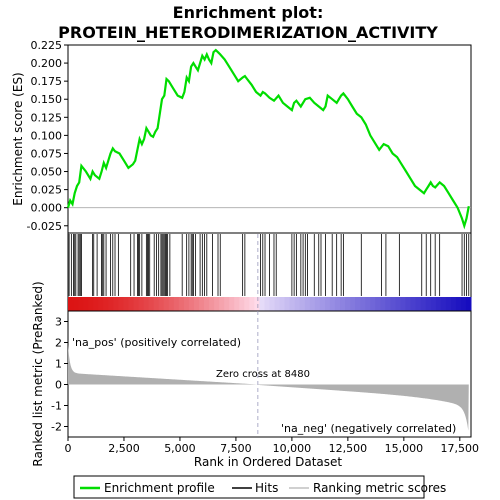 This screenshot has width=500, height=500. What do you see at coordinates (47, 117) in the screenshot?
I see `es-y-tick-label: 0.125` at bounding box center [47, 117].